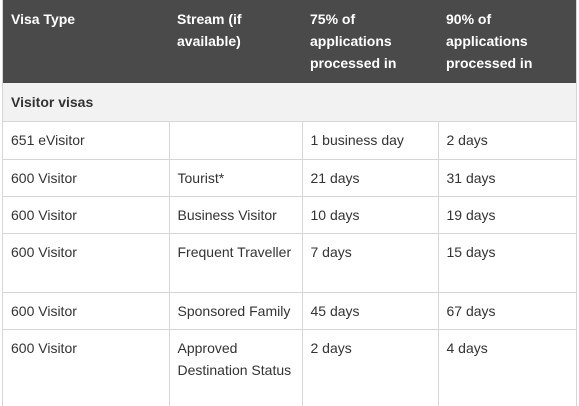  Describe the element at coordinates (369, 178) in the screenshot. I see `cell-75-percent: 21 days` at that location.